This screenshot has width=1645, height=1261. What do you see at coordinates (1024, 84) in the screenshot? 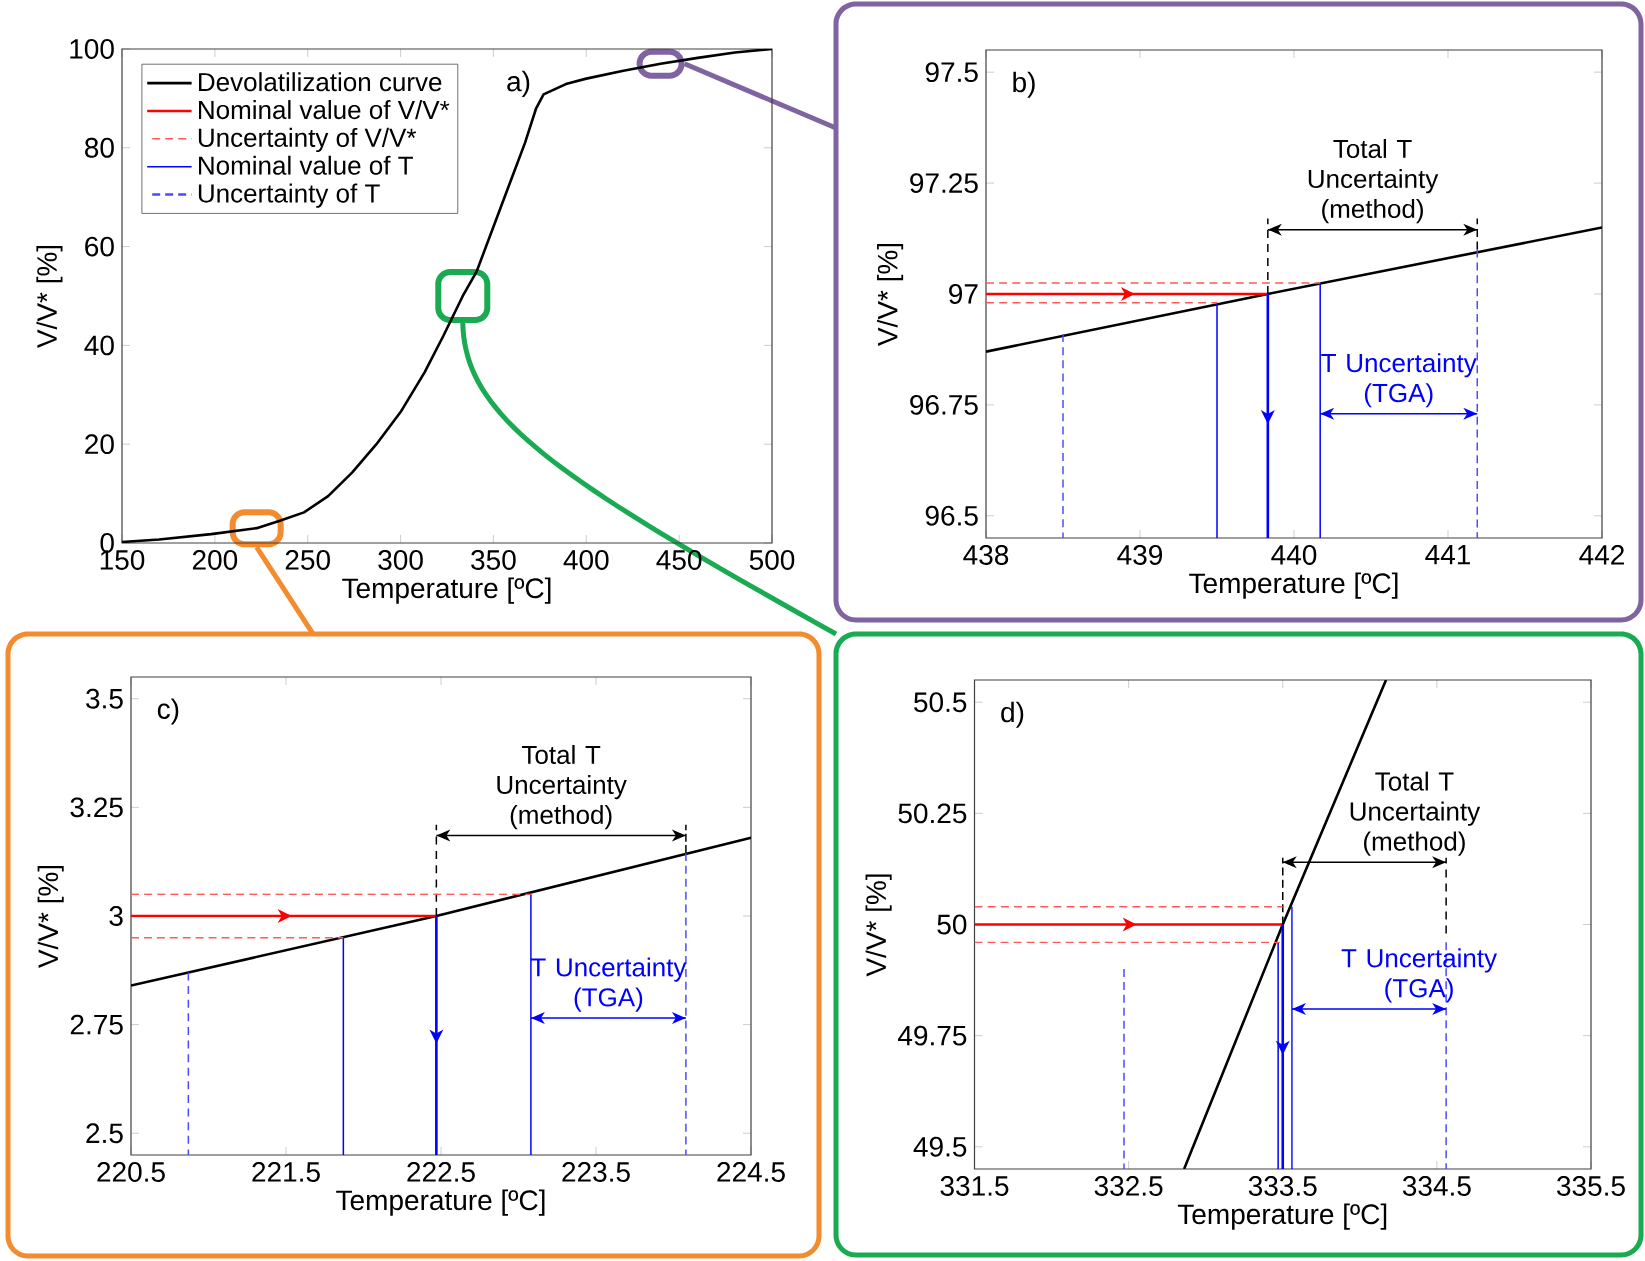
I see `annotation: b)` at bounding box center [1024, 84].